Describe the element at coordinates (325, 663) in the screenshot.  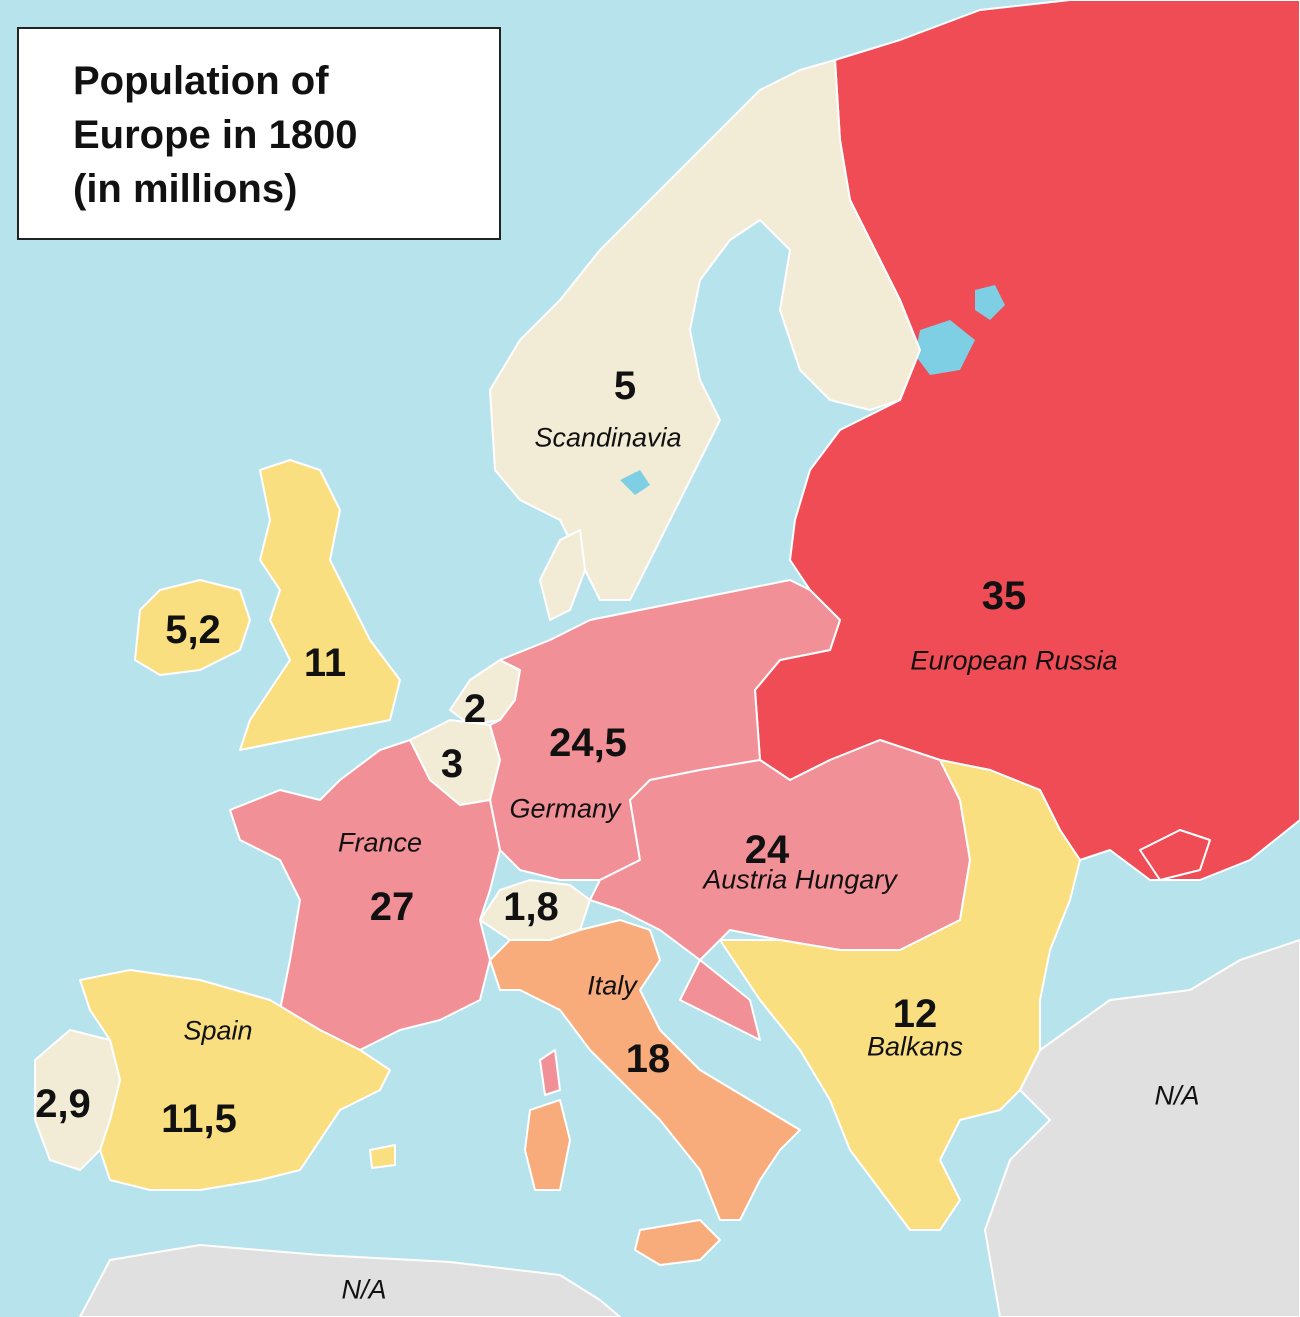
I see `population-britain: 11` at that location.